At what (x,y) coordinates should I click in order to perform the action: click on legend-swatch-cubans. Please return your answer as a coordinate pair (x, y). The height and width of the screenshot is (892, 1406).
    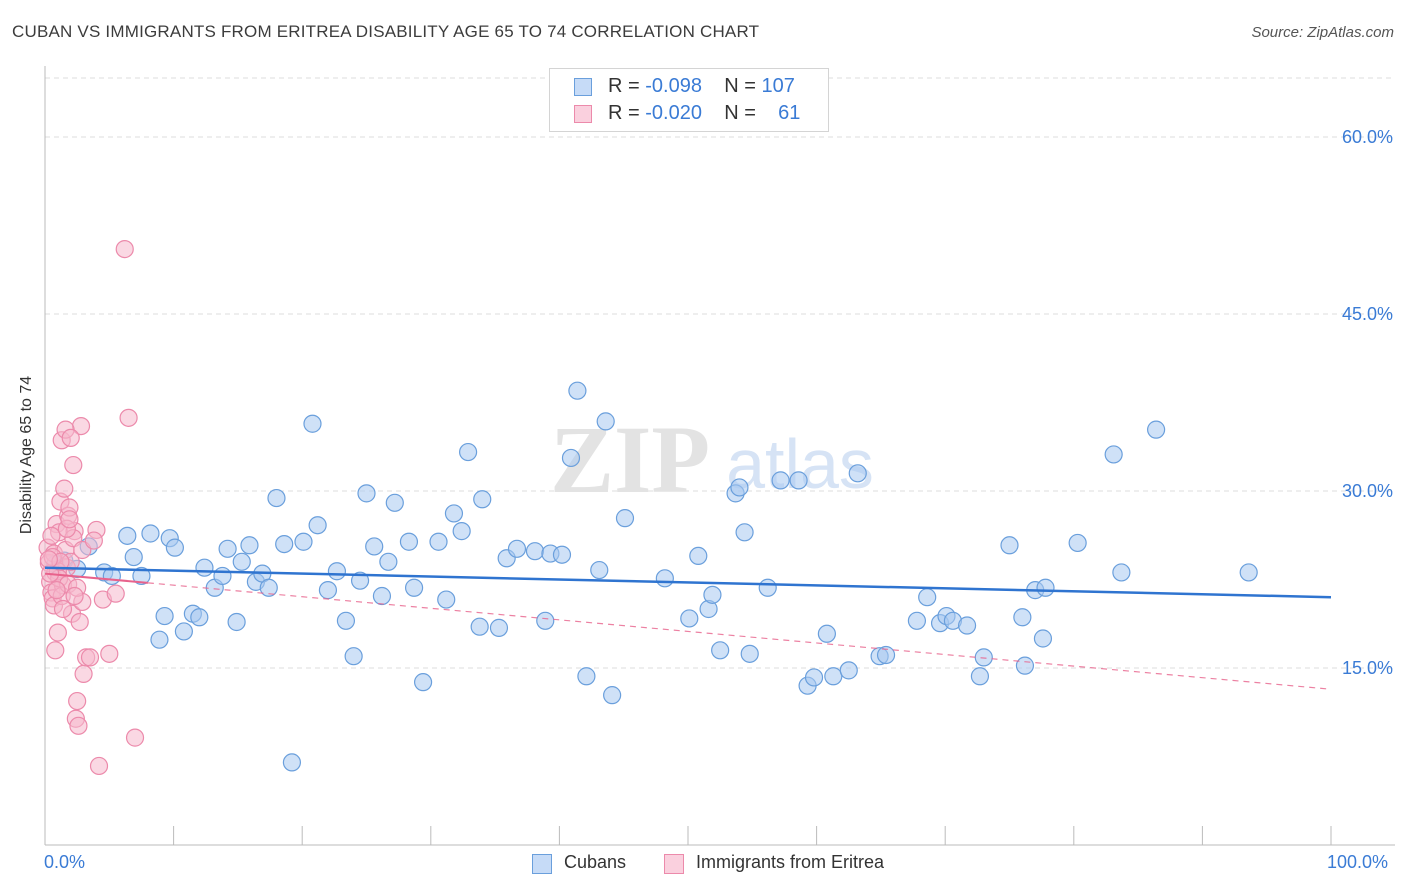
    Looking at the image, I should click on (583, 87).